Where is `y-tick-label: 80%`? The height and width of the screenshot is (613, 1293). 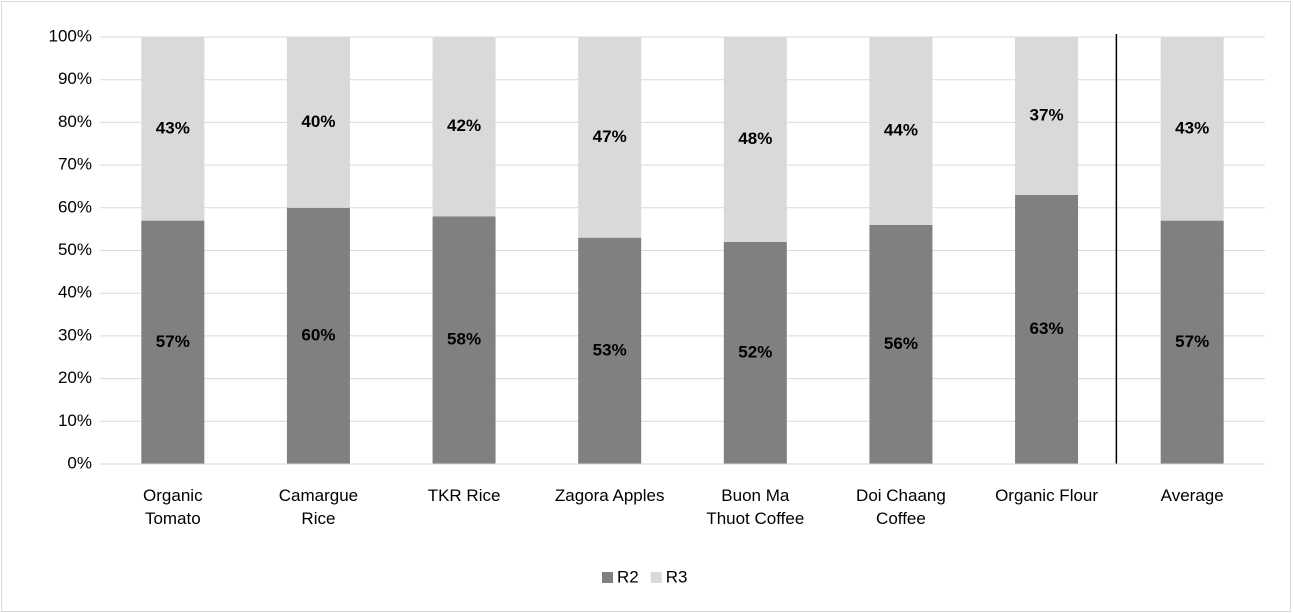
y-tick-label: 80% is located at coordinates (75, 121).